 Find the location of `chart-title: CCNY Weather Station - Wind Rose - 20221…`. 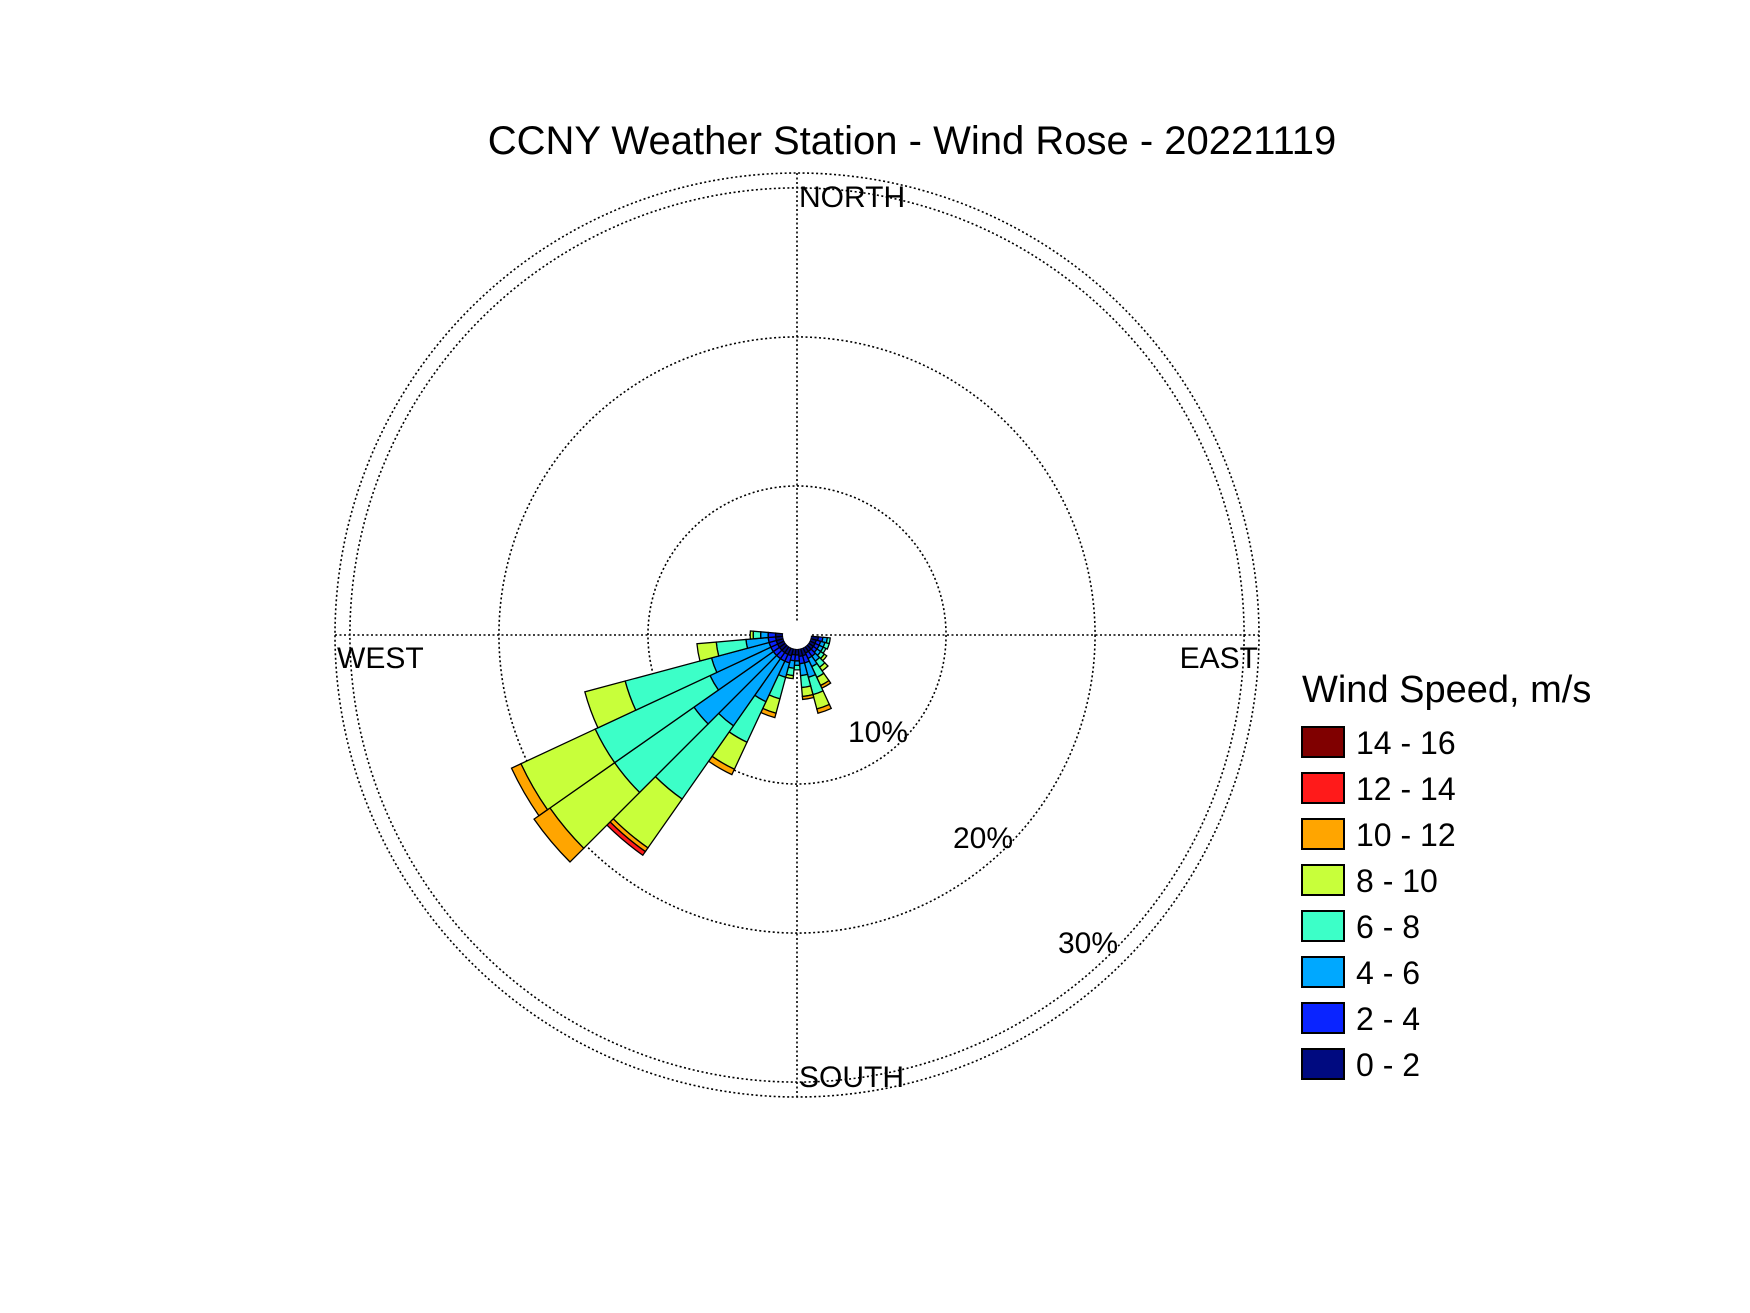

chart-title: CCNY Weather Station - Wind Rose - 20221… is located at coordinates (912, 141).